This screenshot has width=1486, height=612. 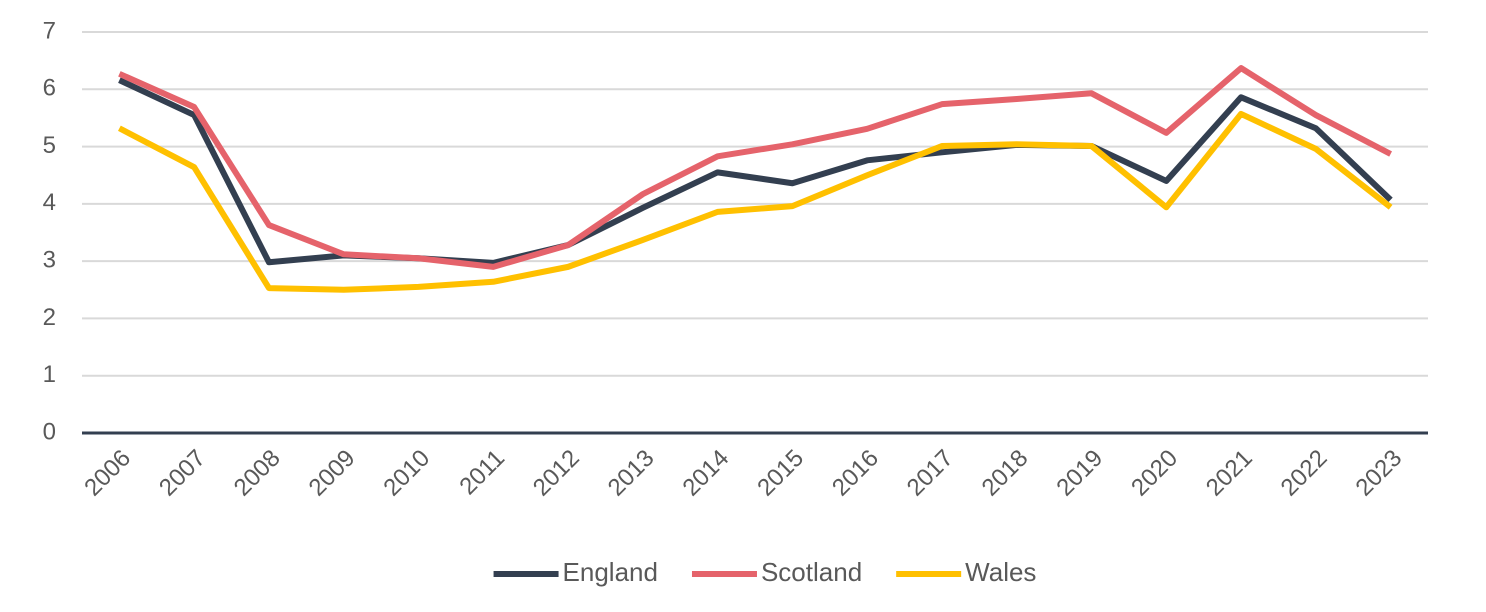 What do you see at coordinates (482, 473) in the screenshot?
I see `x-tick-label: 2011` at bounding box center [482, 473].